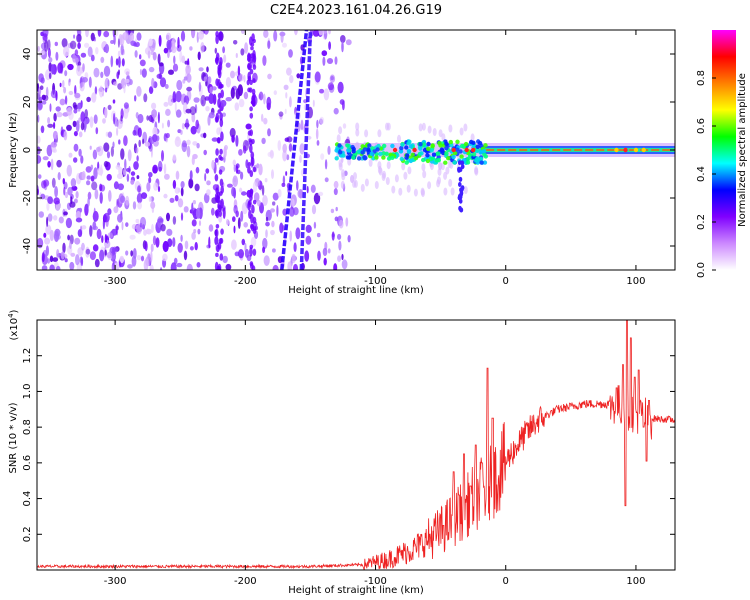 Image resolution: width=750 pixels, height=600 pixels. Describe the element at coordinates (115, 281) in the screenshot. I see `x-tick-label: -300` at that location.